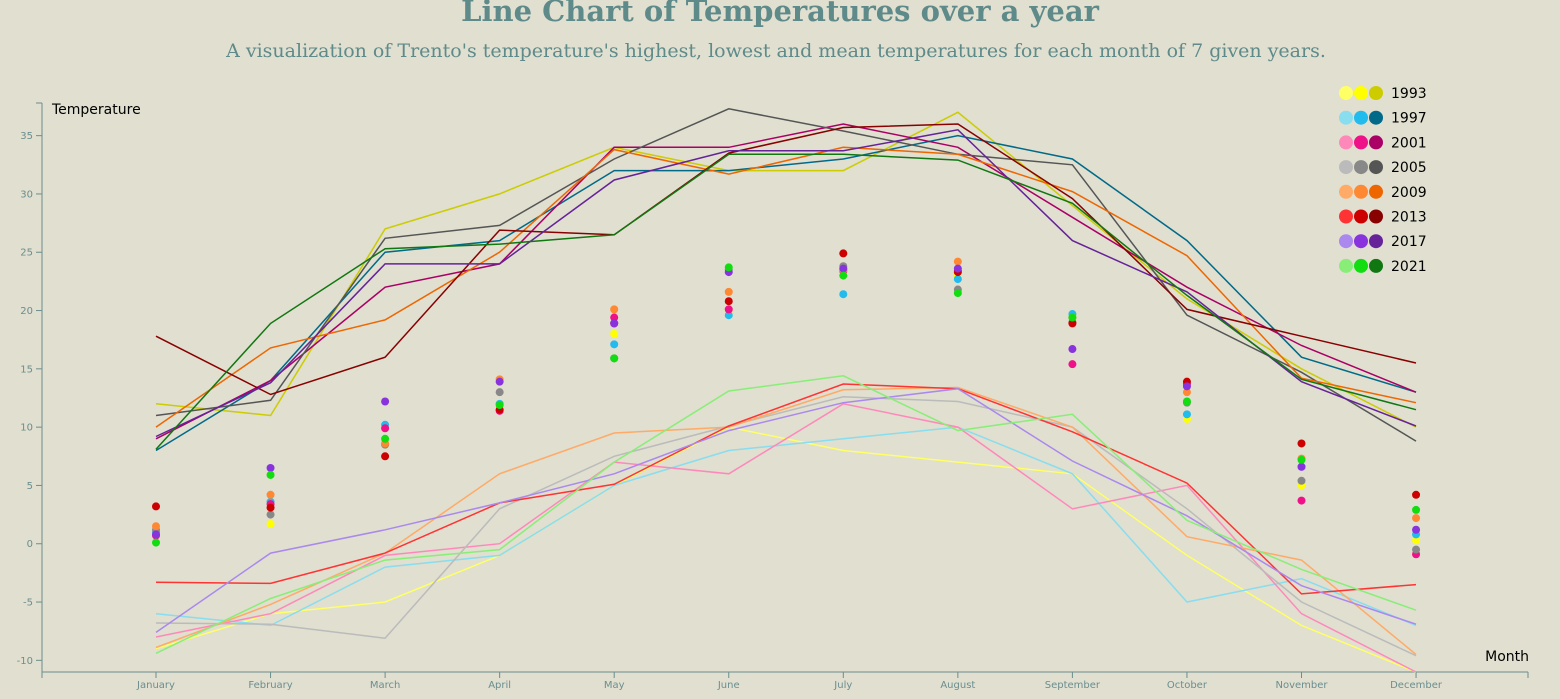  Describe the element at coordinates (270, 685) in the screenshot. I see `x-tick-label: February` at that location.